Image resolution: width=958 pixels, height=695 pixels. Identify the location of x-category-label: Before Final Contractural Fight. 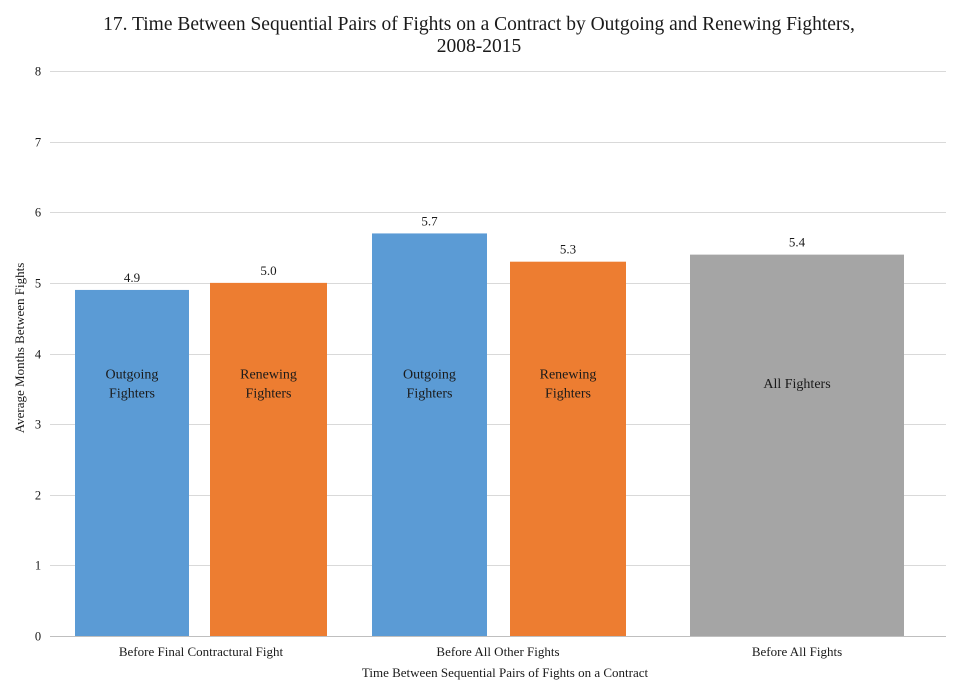
(201, 651).